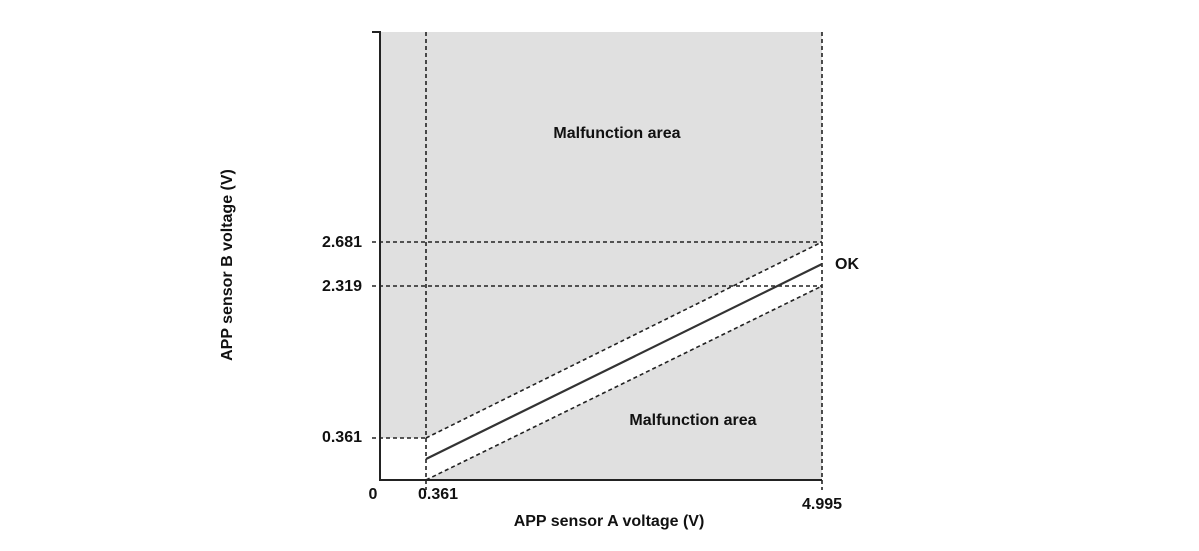  Describe the element at coordinates (624, 383) in the screenshot. I see `band-lower` at that location.